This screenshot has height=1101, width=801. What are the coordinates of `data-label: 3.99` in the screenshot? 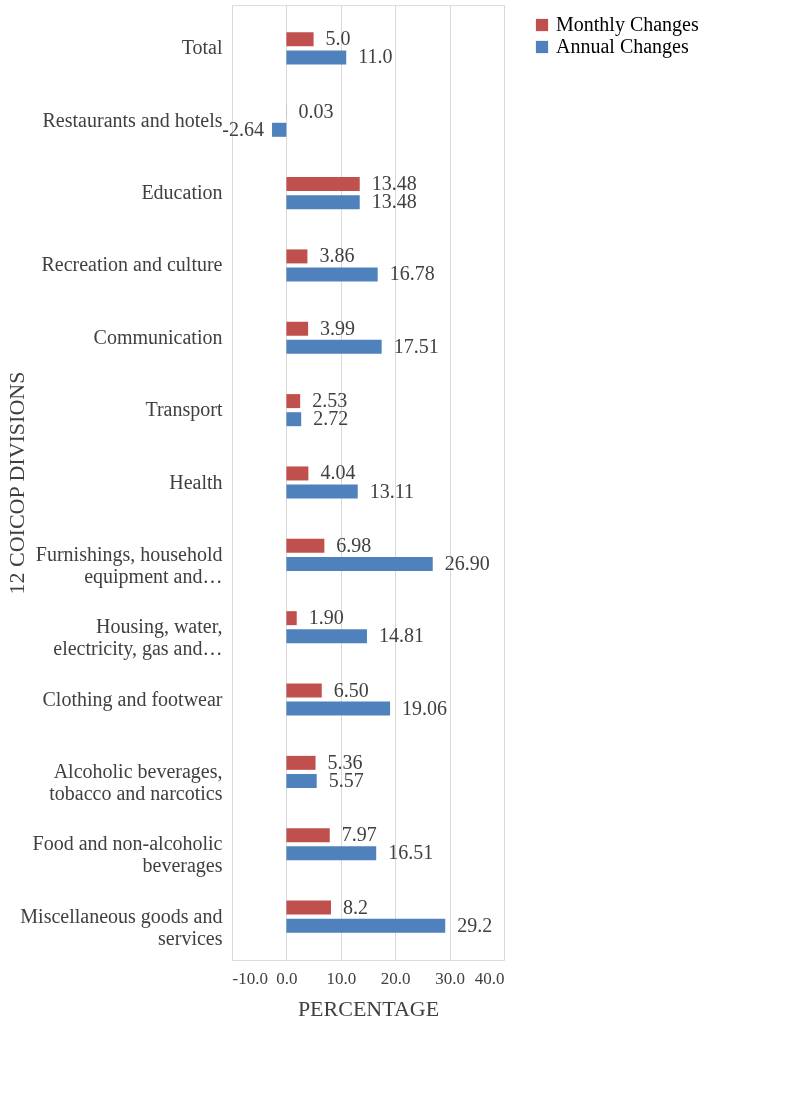 It's located at (338, 327).